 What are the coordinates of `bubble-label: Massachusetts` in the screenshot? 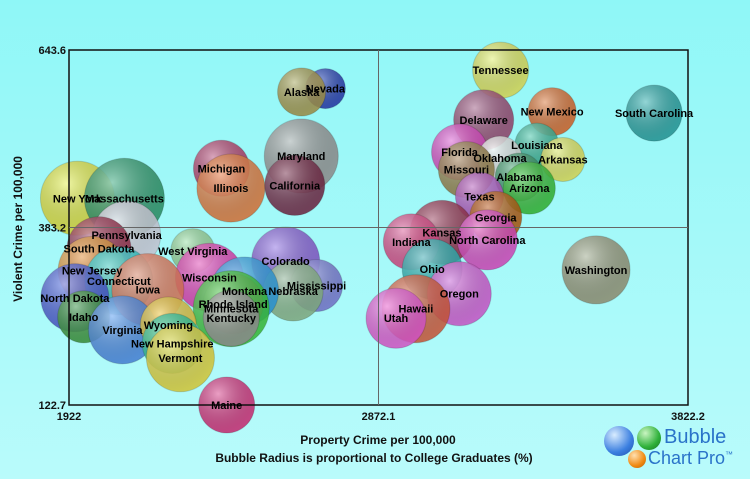 It's located at (124, 199).